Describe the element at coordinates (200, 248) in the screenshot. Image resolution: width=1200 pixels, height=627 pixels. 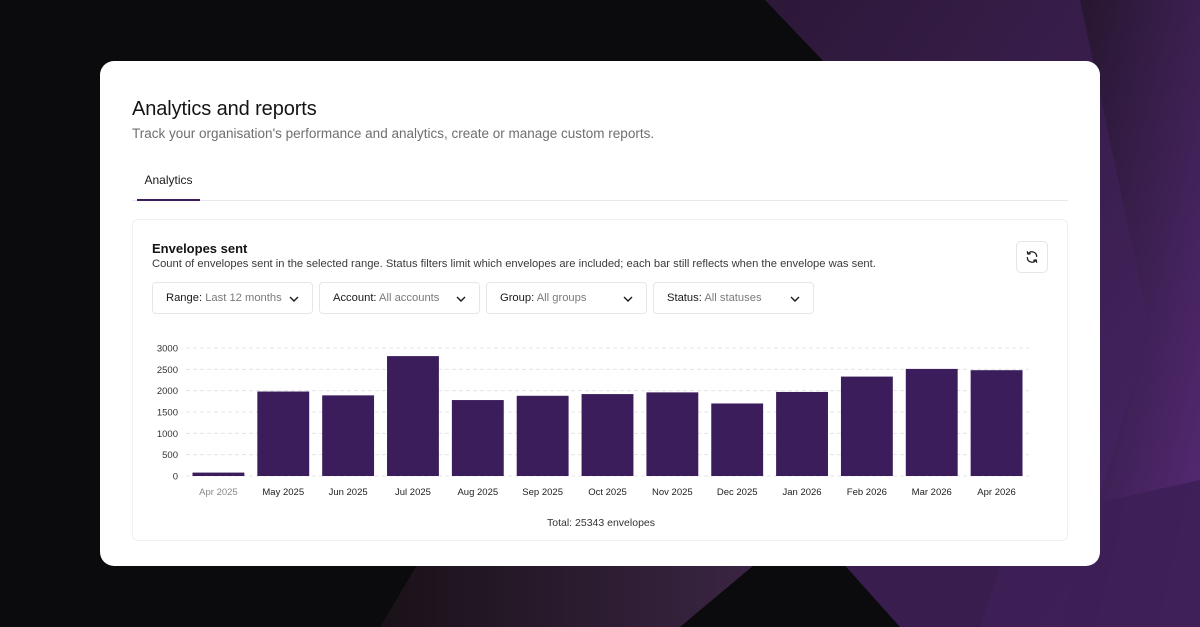
I see `panel-title: Envelopes sent` at that location.